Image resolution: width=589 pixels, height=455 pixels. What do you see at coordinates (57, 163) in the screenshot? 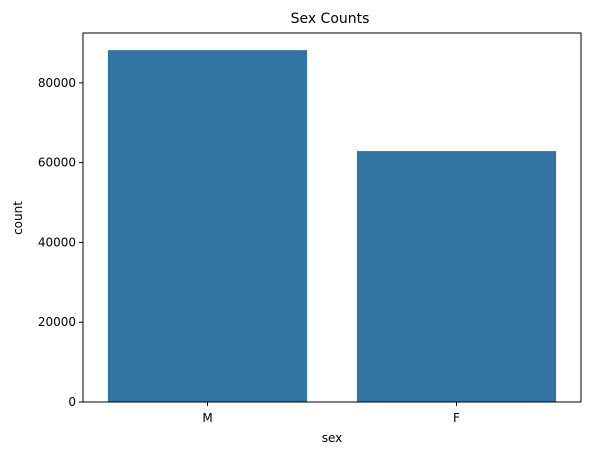
I see `y-tick-label: 60000` at bounding box center [57, 163].